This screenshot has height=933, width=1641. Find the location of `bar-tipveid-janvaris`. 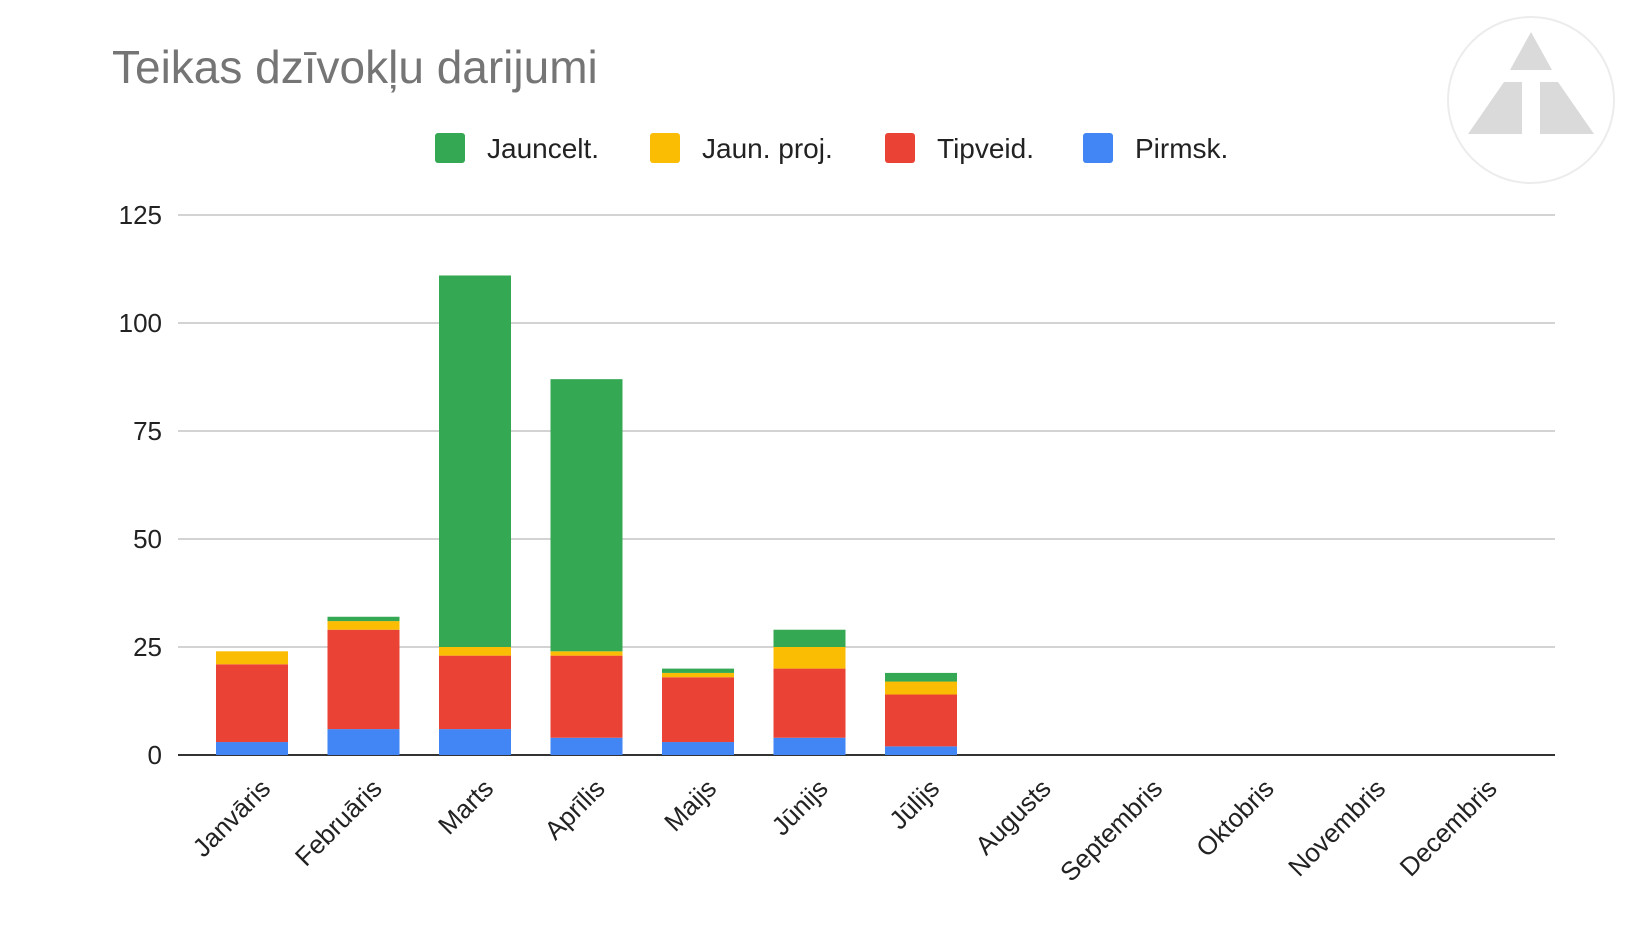

bar-tipveid-janvaris is located at coordinates (252, 703).